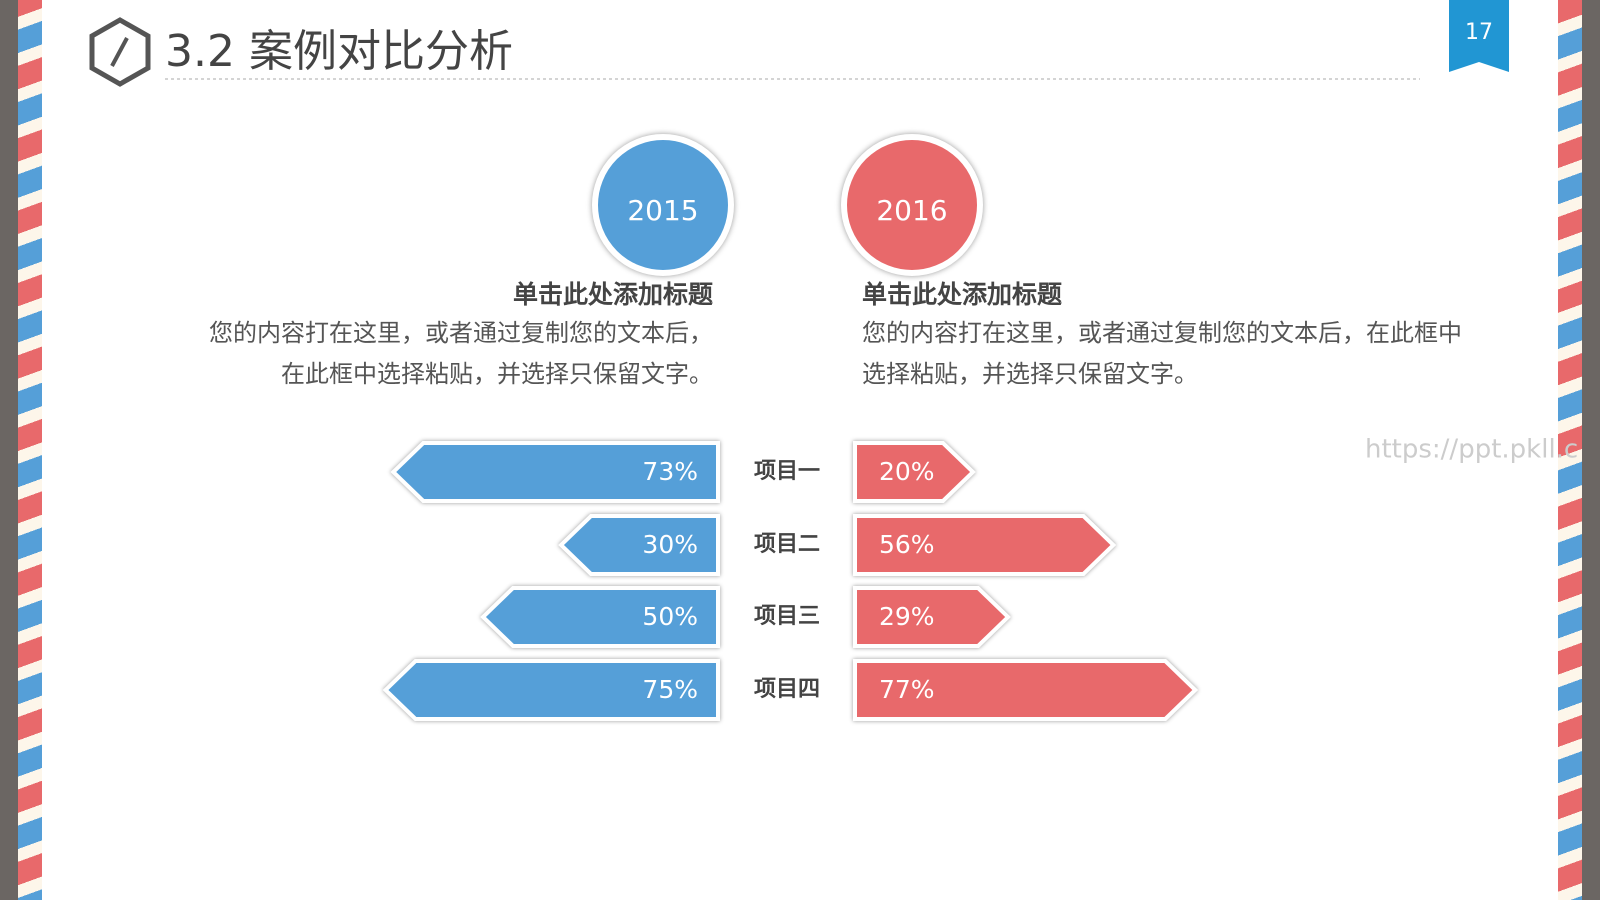  What do you see at coordinates (9, 450) in the screenshot?
I see `left-strip` at bounding box center [9, 450].